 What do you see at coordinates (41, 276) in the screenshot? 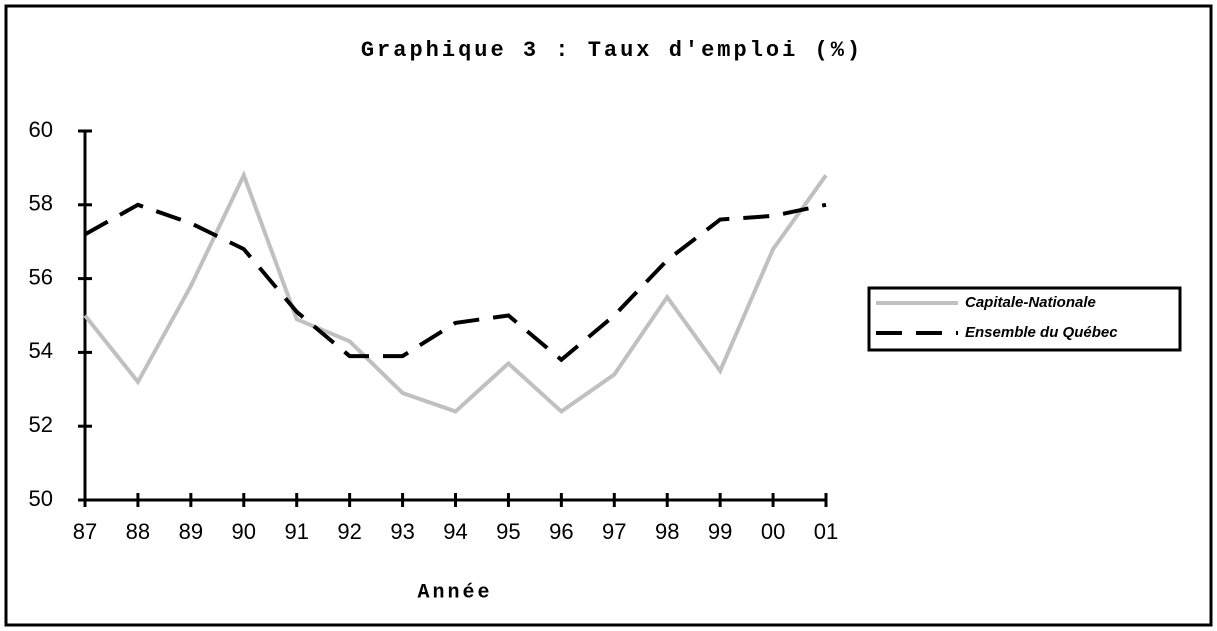
I see `y-tick-label: 56` at bounding box center [41, 276].